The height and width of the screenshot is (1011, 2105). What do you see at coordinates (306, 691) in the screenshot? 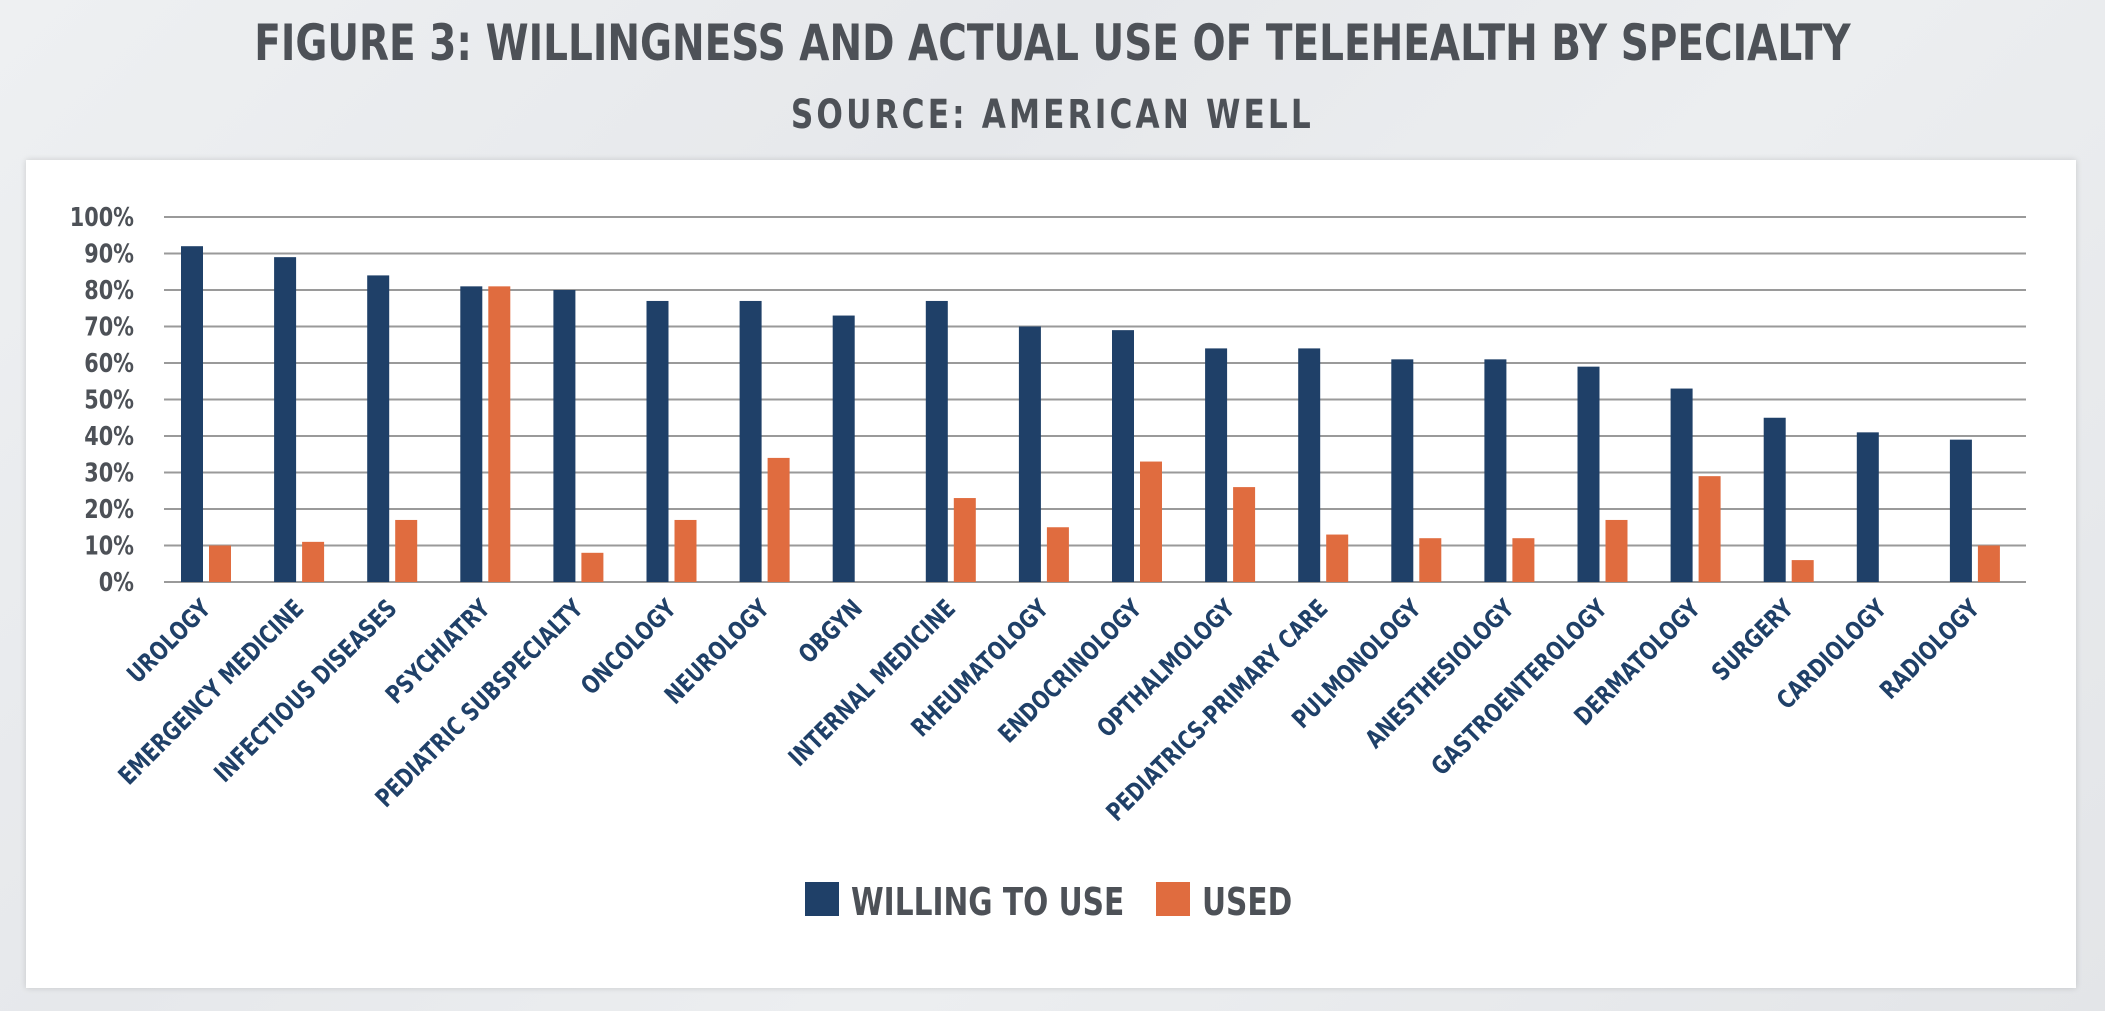
I see `category-label: INFECTIOUS DISEASES` at bounding box center [306, 691].